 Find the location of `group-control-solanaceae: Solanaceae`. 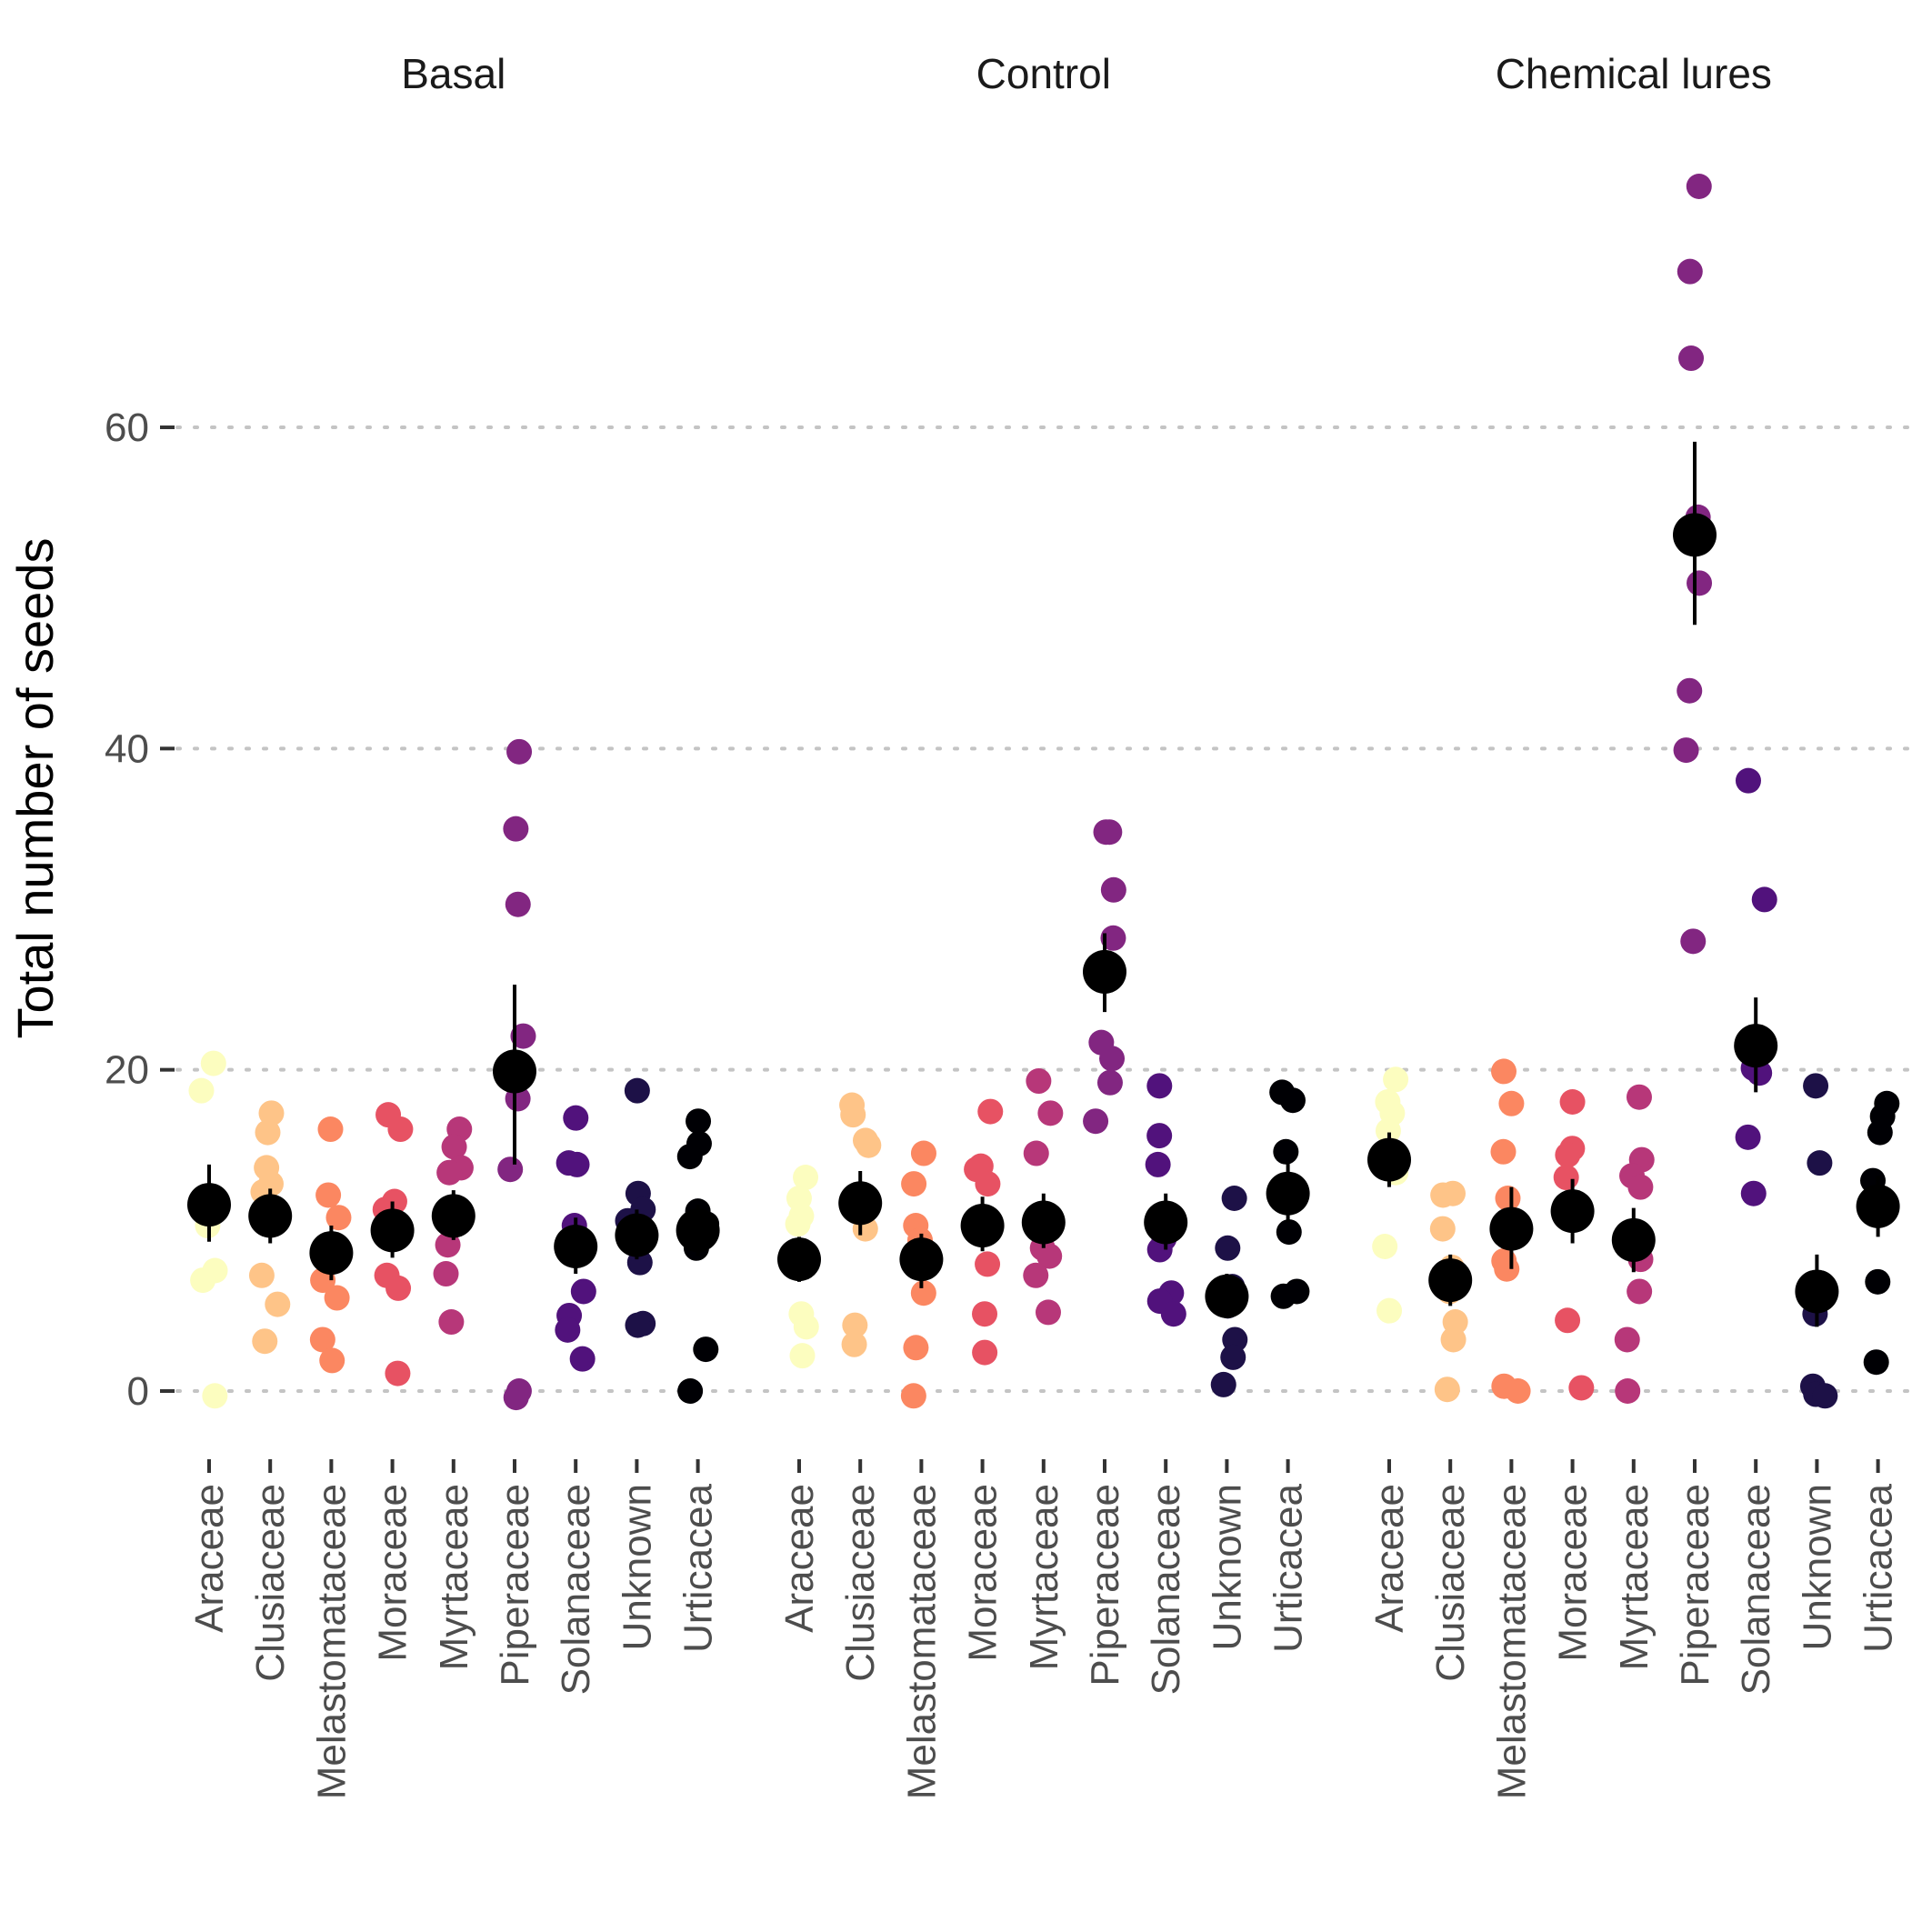

group-control-solanaceae: Solanaceae is located at coordinates (1166, 1384).